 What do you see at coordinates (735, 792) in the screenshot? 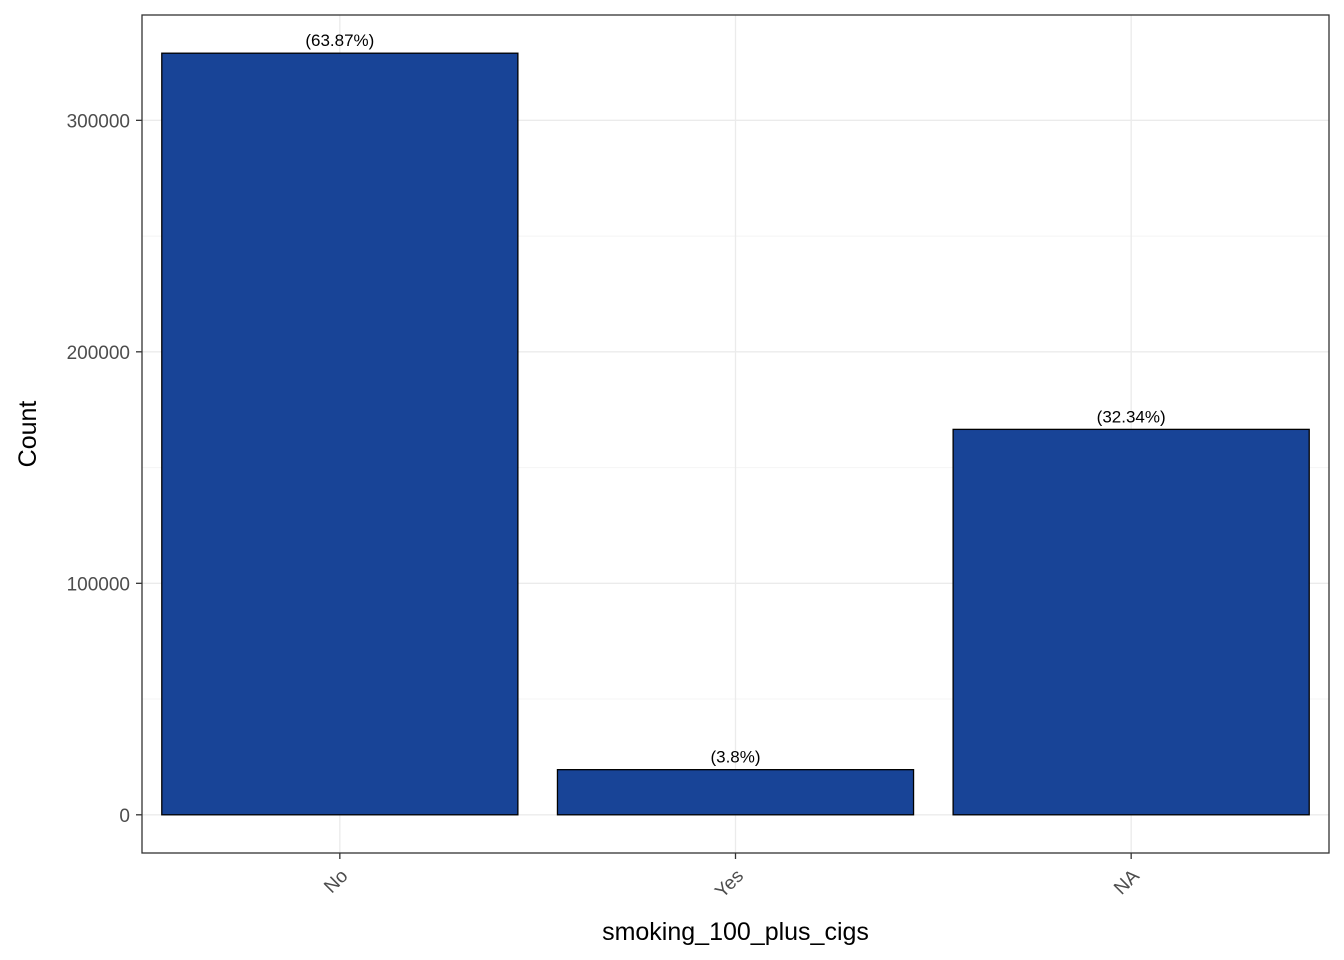
I see `bar-yes` at bounding box center [735, 792].